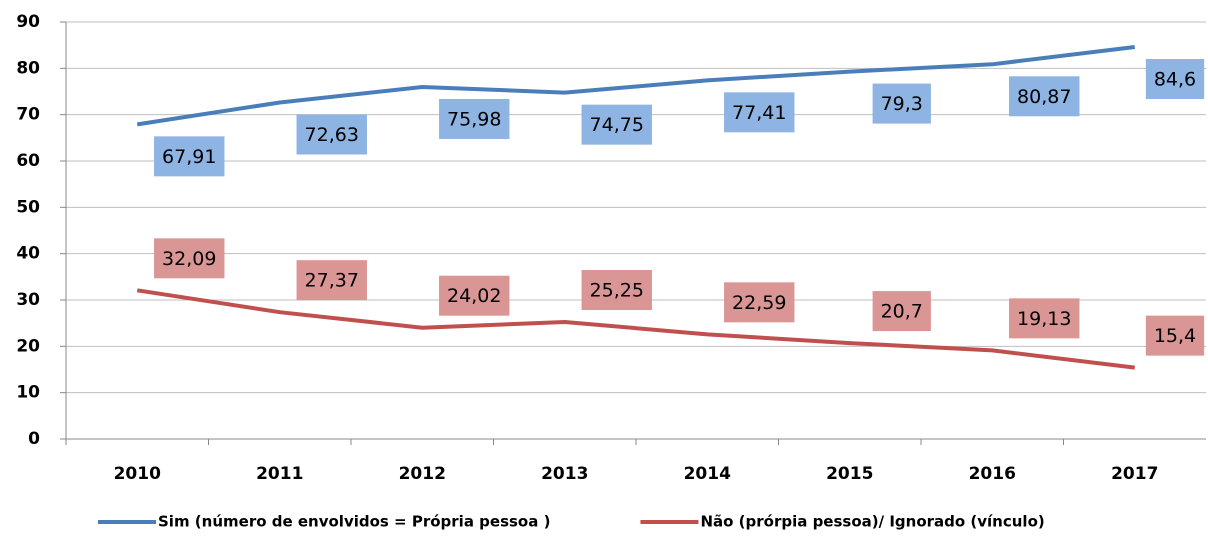 The image size is (1208, 540). I want to click on data-label-text: 74,75, so click(617, 125).